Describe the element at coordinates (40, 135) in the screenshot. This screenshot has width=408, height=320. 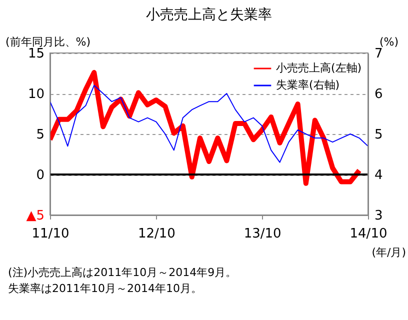
I see `y-tick-label: 5` at that location.